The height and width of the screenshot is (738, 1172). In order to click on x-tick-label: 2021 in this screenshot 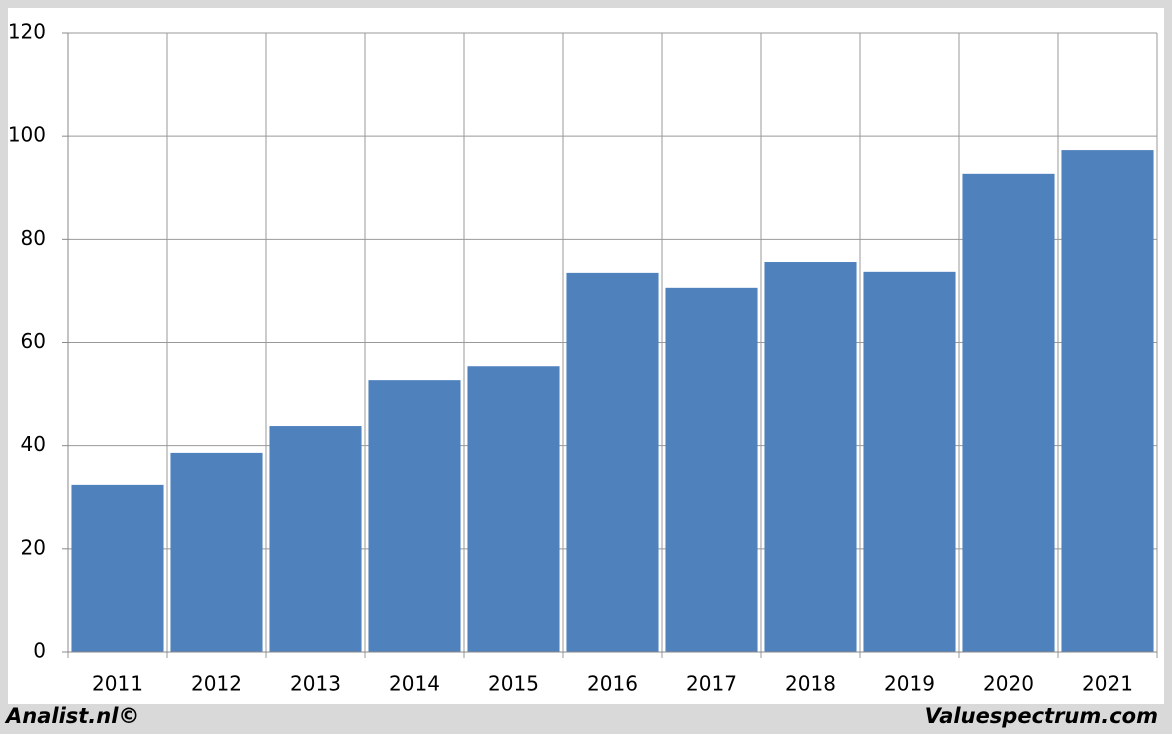, I will do `click(1107, 684)`.